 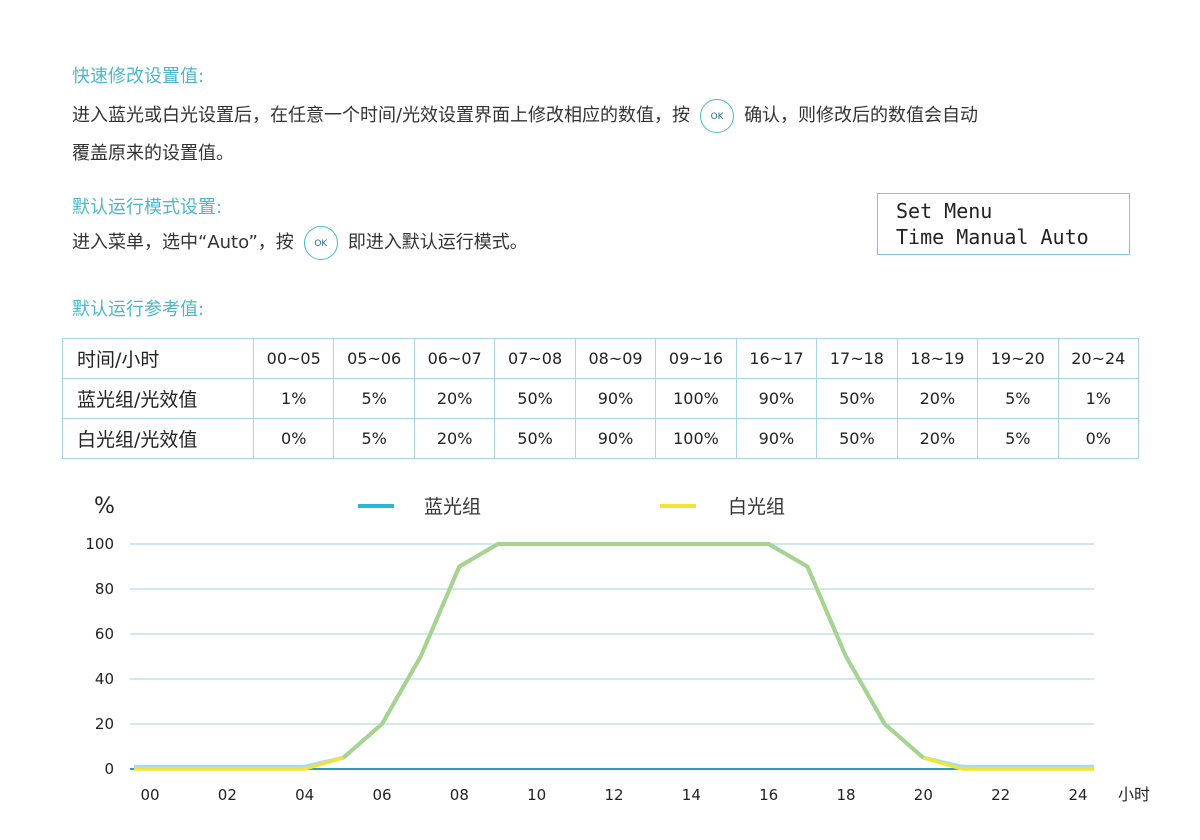 I want to click on series-line-overlap, so click(x=633, y=651).